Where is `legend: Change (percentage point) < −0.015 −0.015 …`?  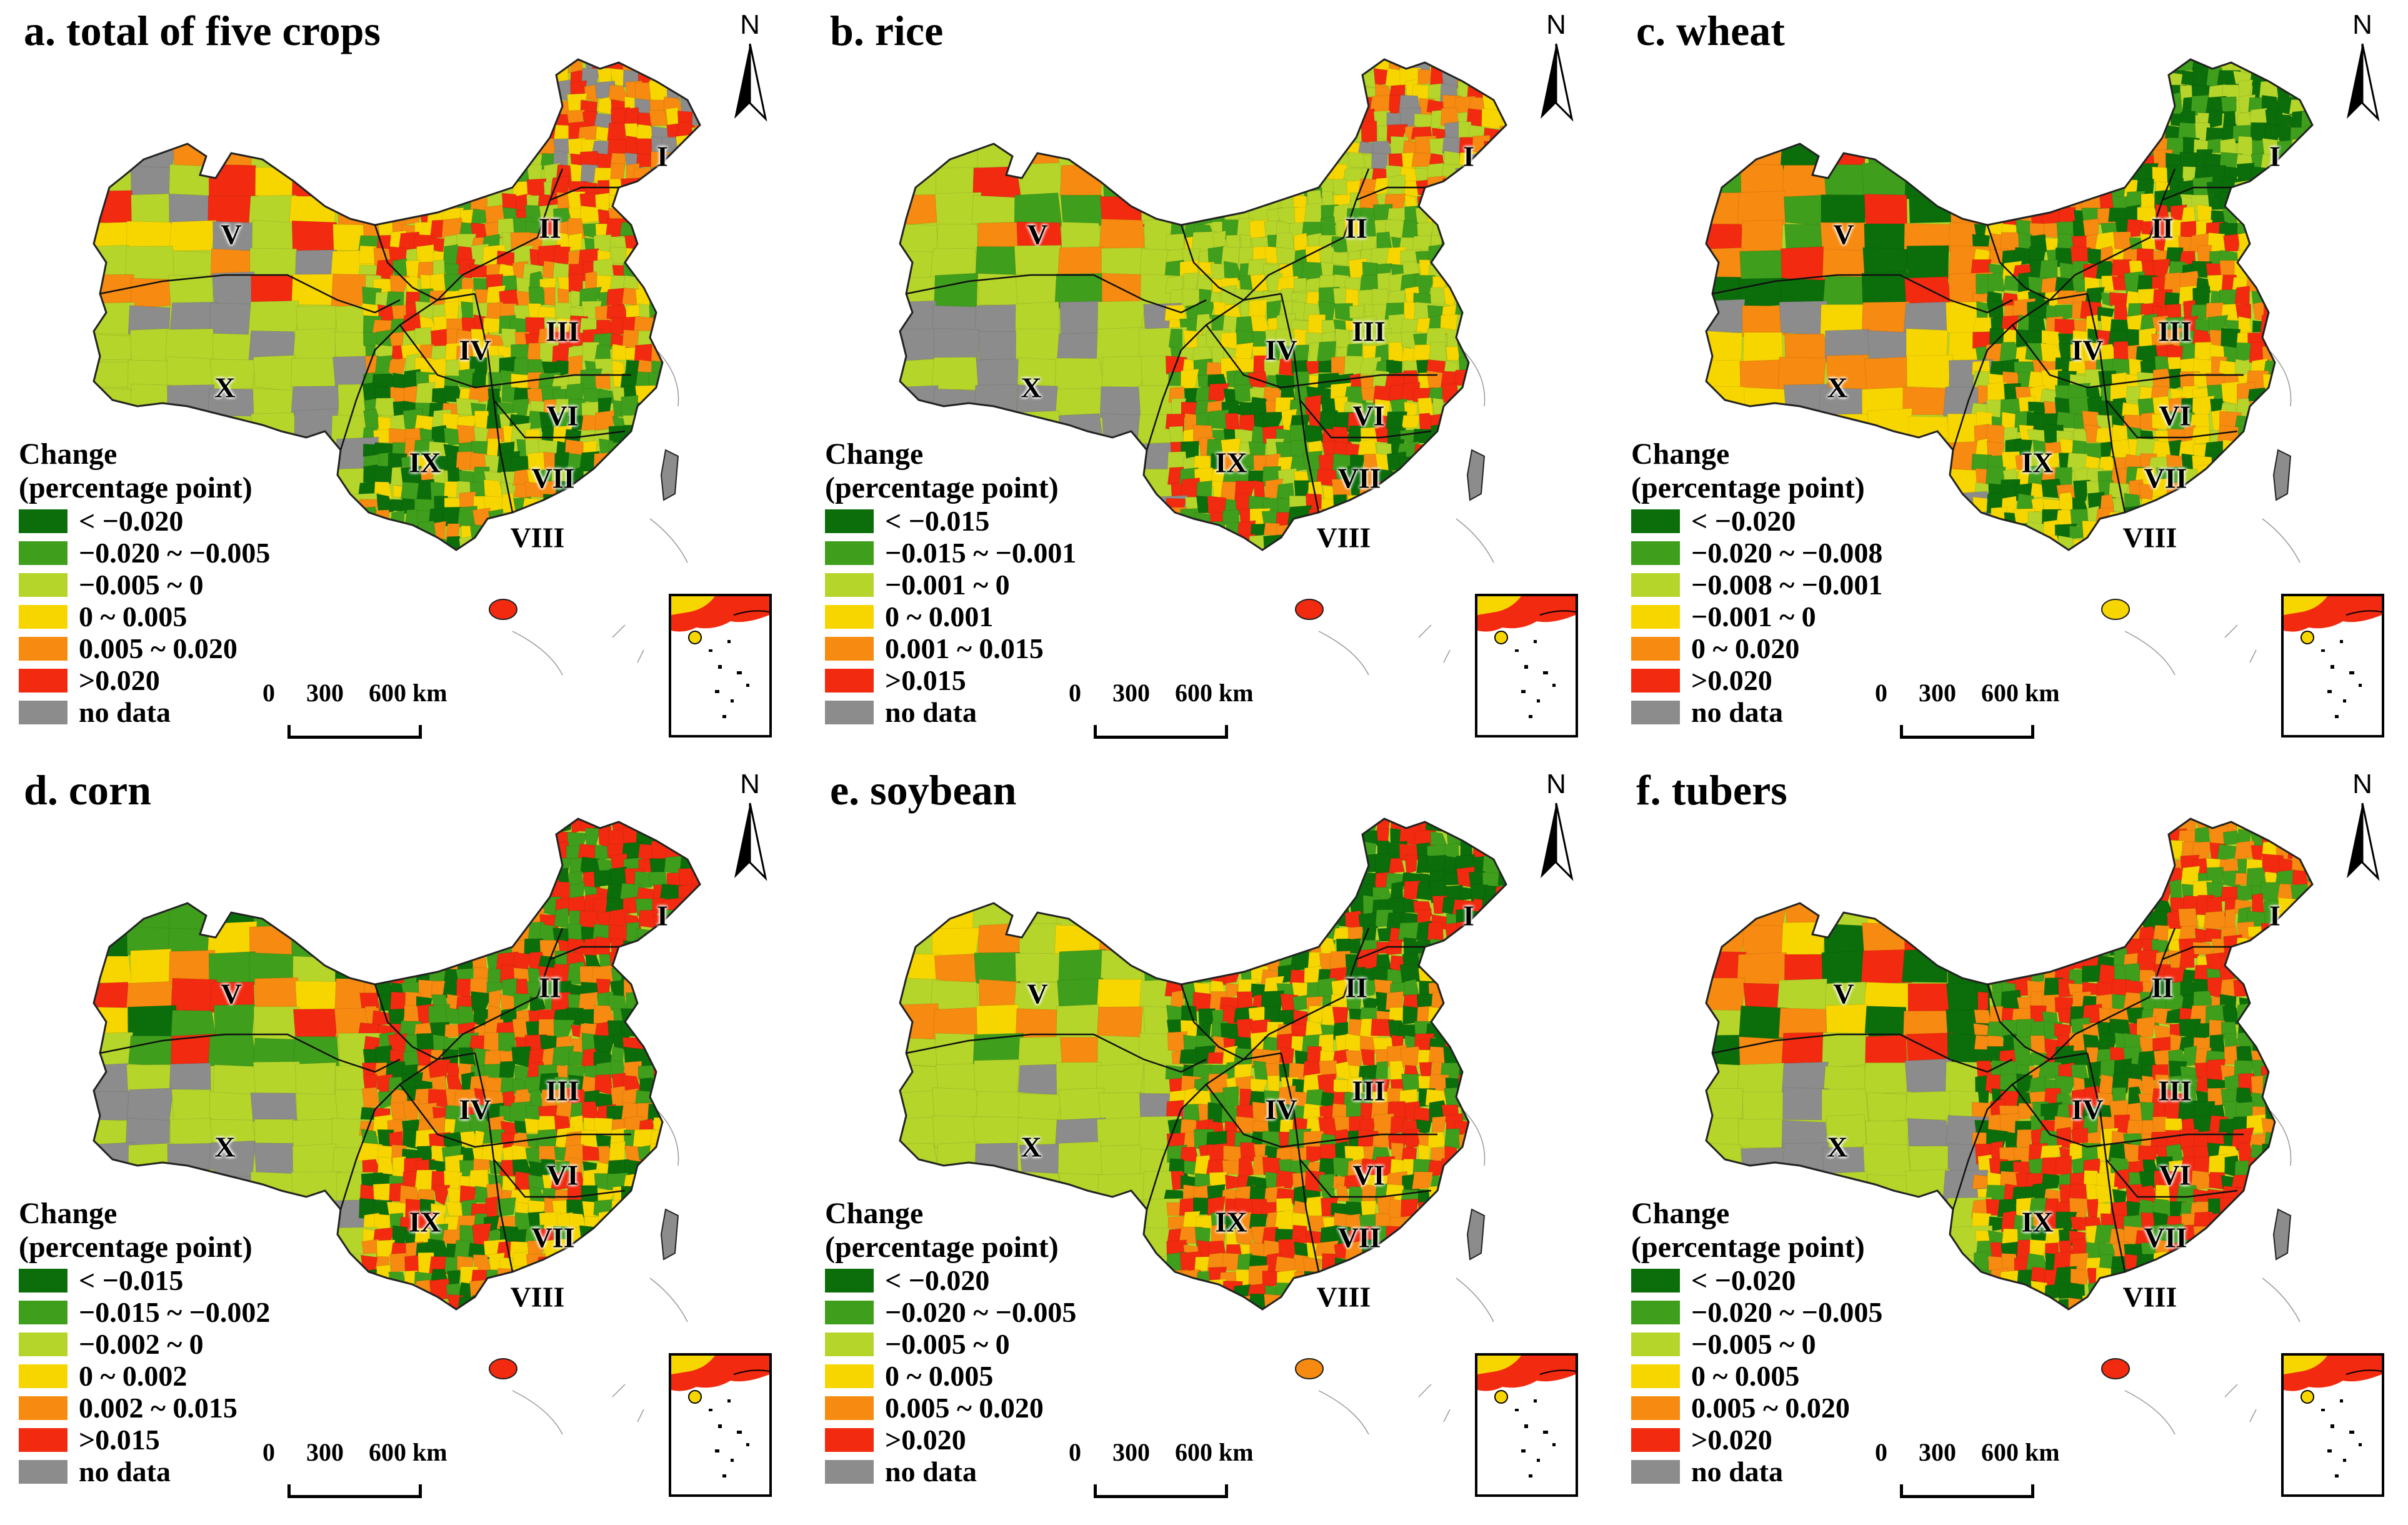
legend: Change (percentage point) < −0.015 −0.015 … is located at coordinates (950, 583).